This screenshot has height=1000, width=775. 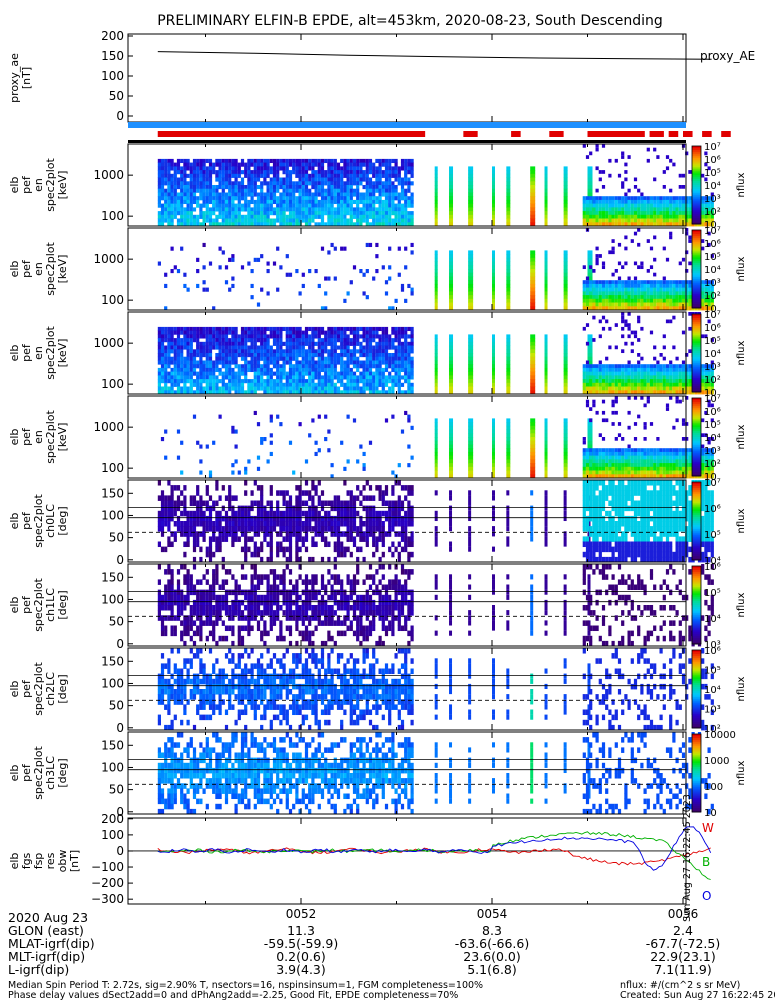 What do you see at coordinates (50, 353) in the screenshot?
I see `en3-ylabel-line: spec2plot` at bounding box center [50, 353].